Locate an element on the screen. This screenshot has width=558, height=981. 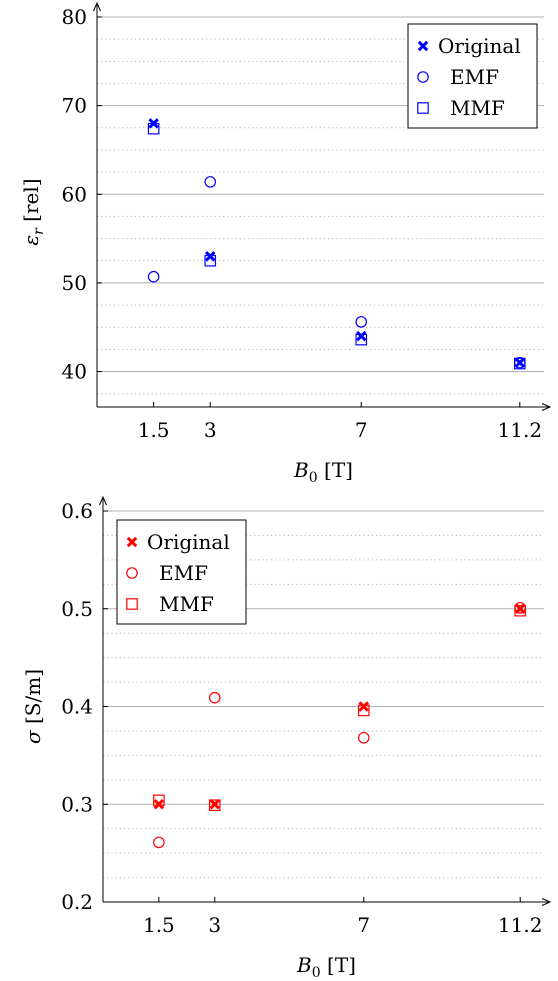
y-tick-labels: 0.2 0.3 0.4 0.5 0.6 is located at coordinates (77, 706).